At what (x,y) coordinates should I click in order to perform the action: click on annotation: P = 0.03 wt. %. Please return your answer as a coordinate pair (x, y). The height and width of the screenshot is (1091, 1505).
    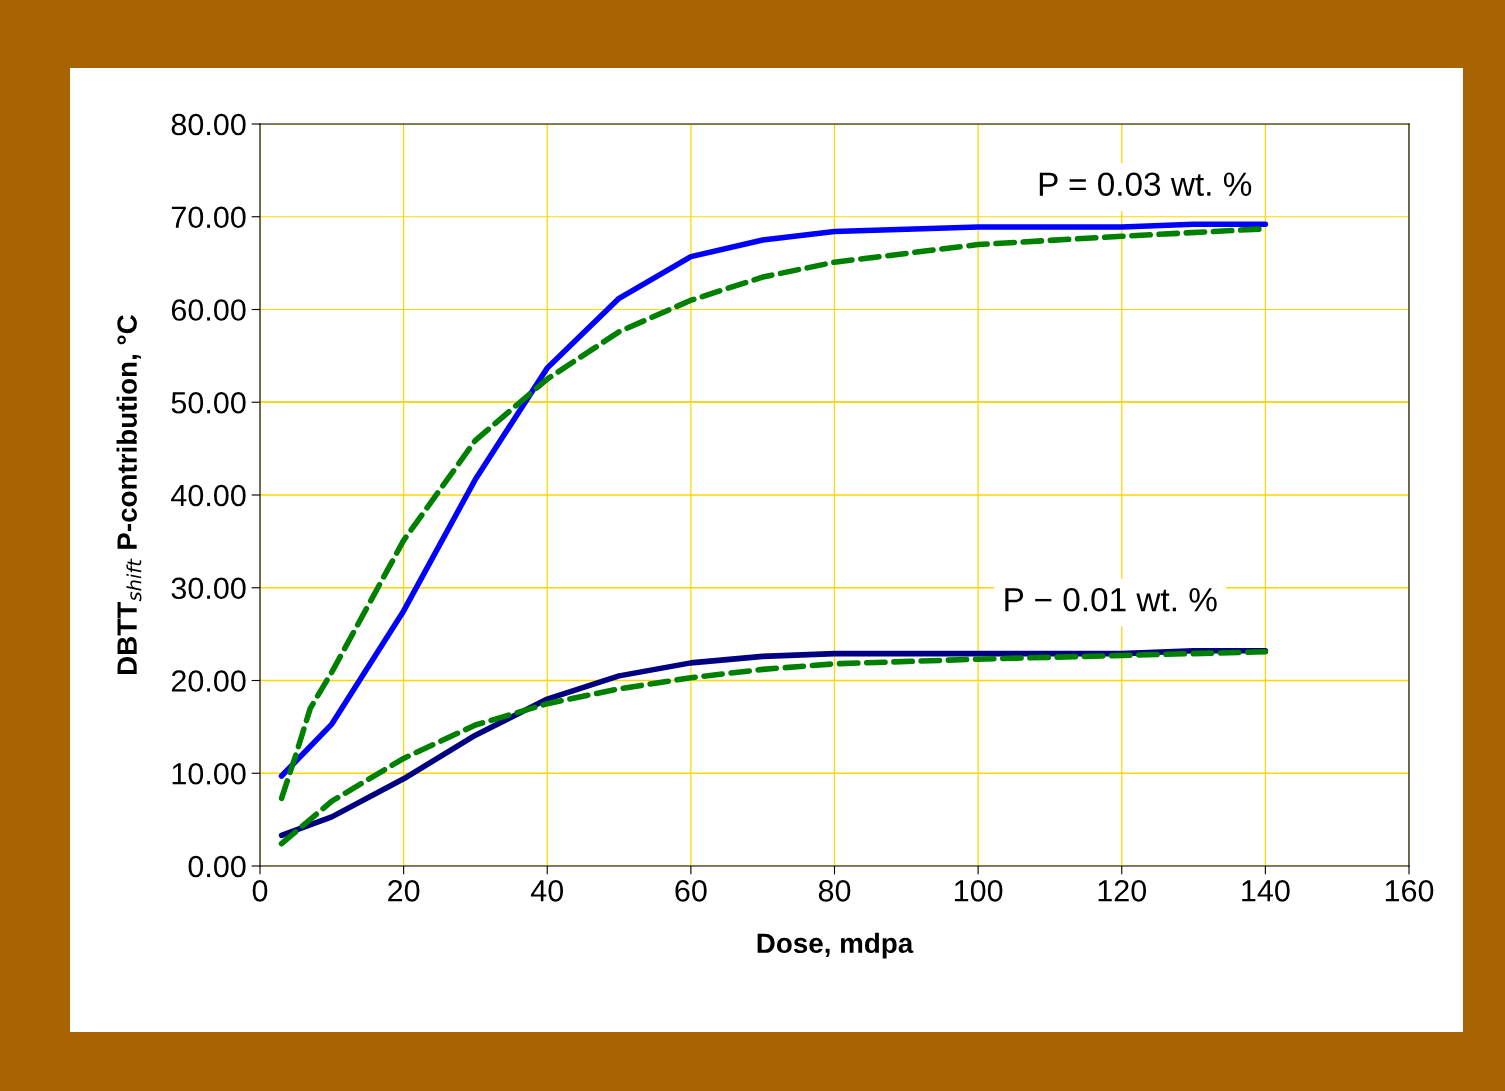
    Looking at the image, I should click on (1145, 184).